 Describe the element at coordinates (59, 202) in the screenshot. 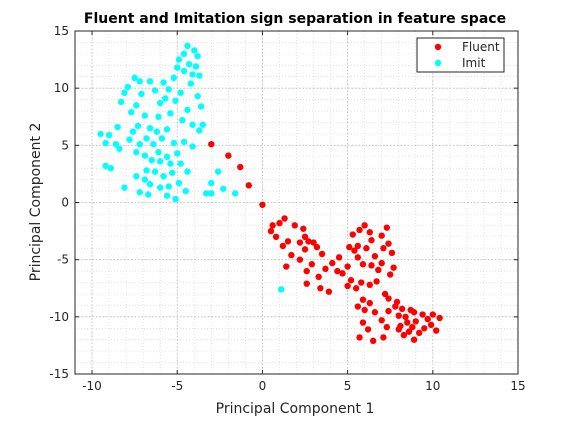

I see `y-tick-labels: -15 -10 -5 0 5 10 15` at that location.